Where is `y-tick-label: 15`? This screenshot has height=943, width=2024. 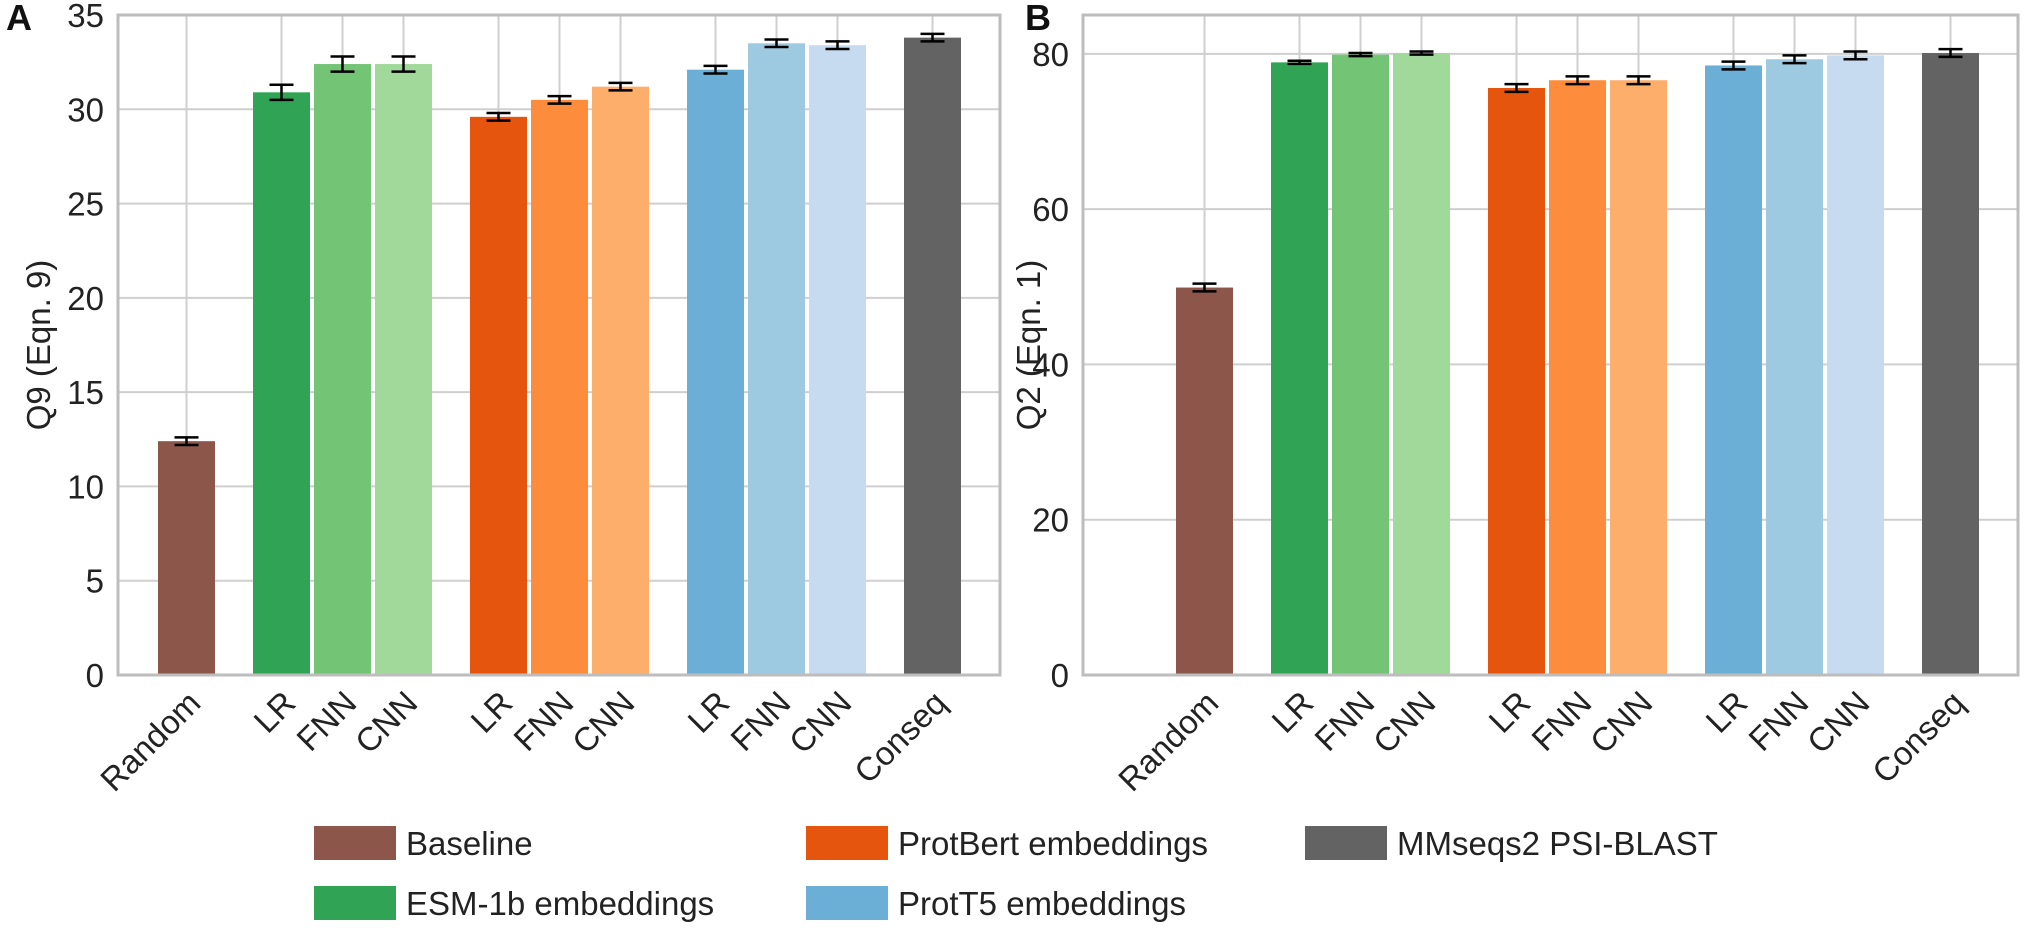 y-tick-label: 15 is located at coordinates (85, 392).